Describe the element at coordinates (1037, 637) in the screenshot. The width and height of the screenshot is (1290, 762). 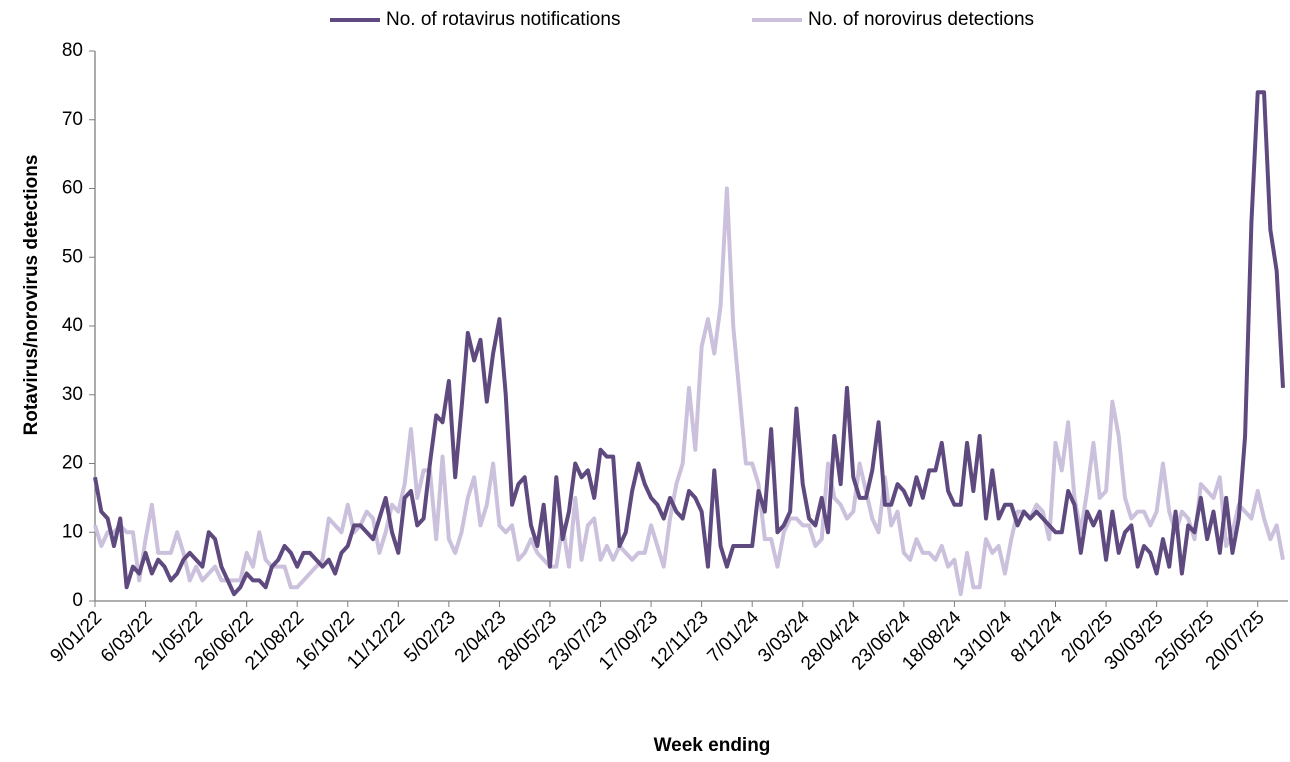
I see `x-tick-label: 8/12/24` at that location.